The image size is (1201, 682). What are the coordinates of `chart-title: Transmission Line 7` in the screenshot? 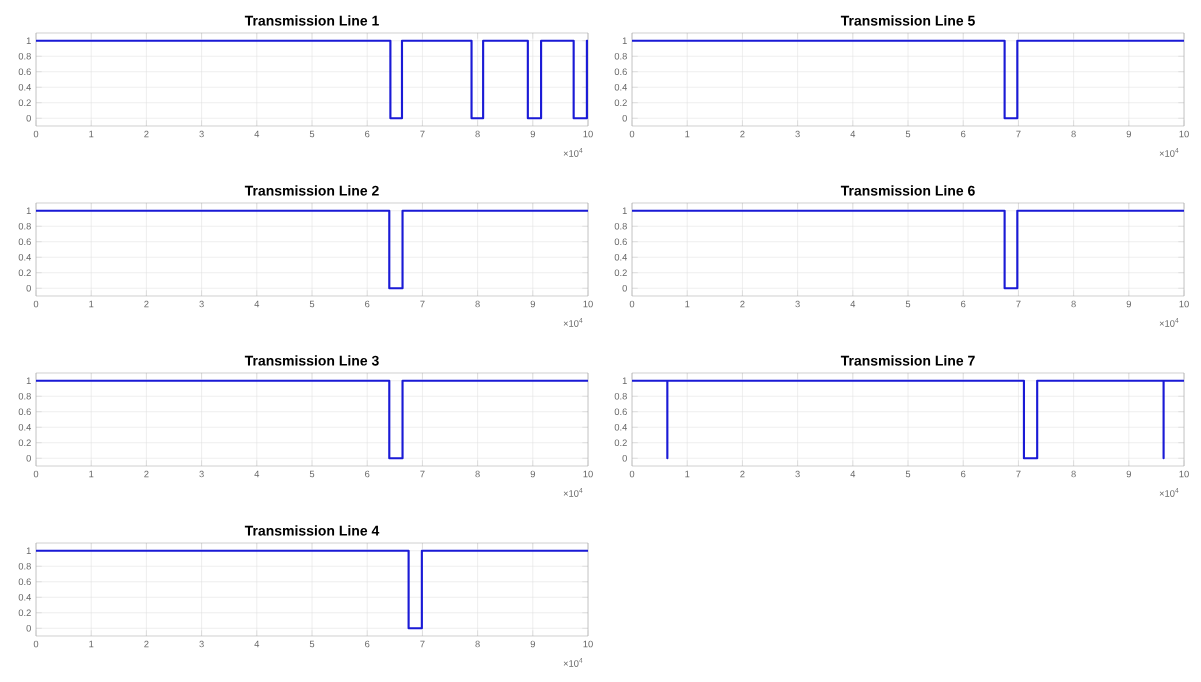 It's located at (907, 360).